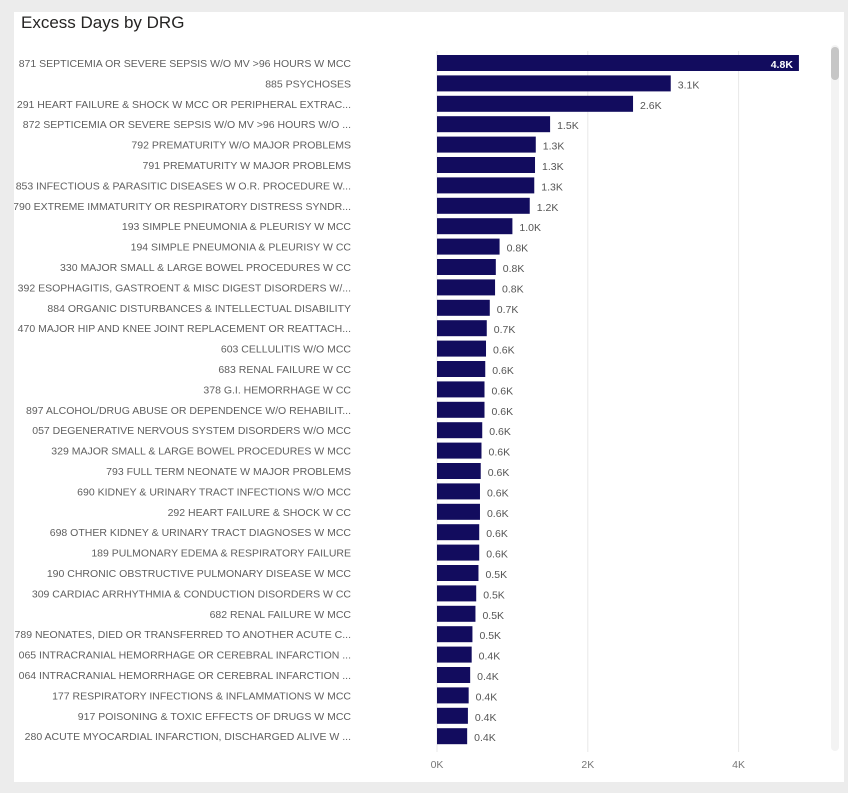 This screenshot has width=848, height=793. I want to click on data-label: 2.6K, so click(651, 106).